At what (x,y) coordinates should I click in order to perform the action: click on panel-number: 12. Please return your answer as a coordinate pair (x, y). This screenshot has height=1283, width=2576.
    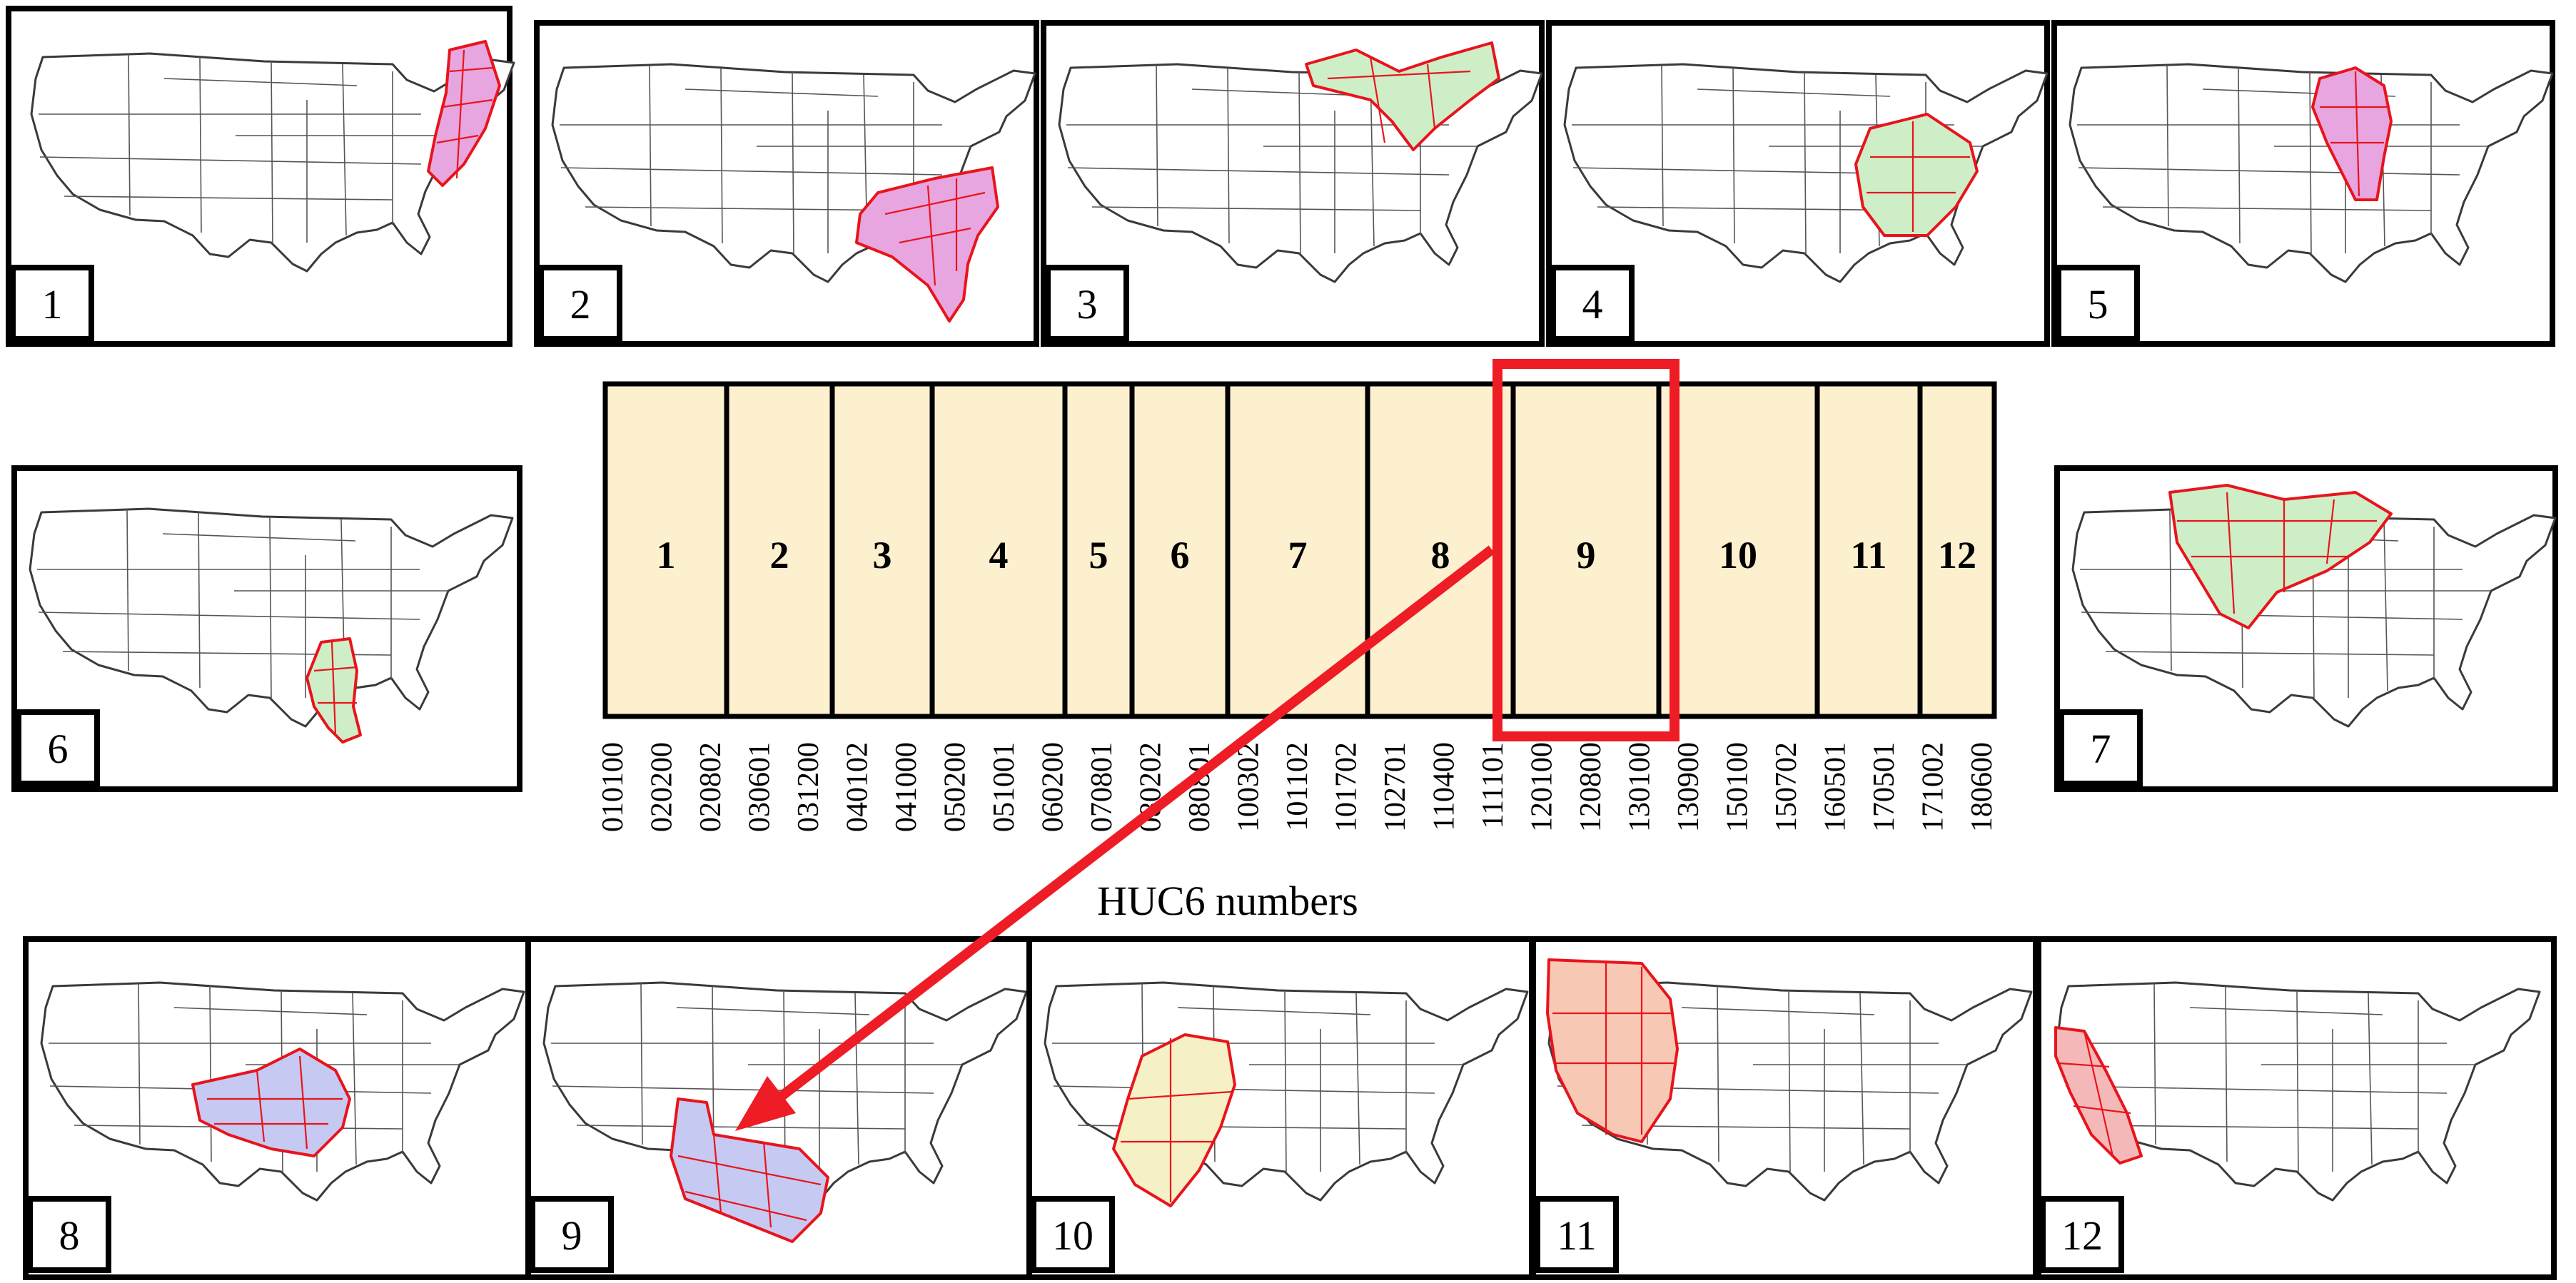
    Looking at the image, I should click on (2082, 1236).